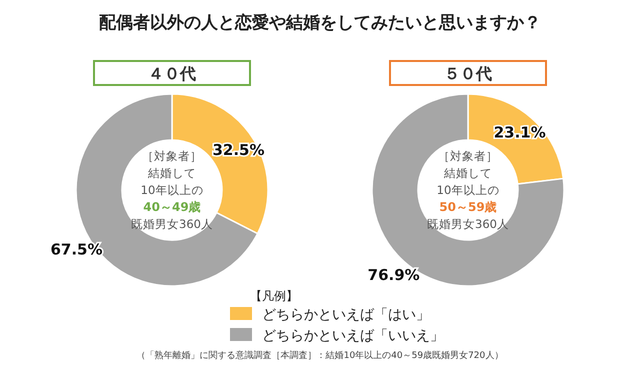  What do you see at coordinates (468, 73) in the screenshot?
I see `chart-subtitle: ５０代` at bounding box center [468, 73].